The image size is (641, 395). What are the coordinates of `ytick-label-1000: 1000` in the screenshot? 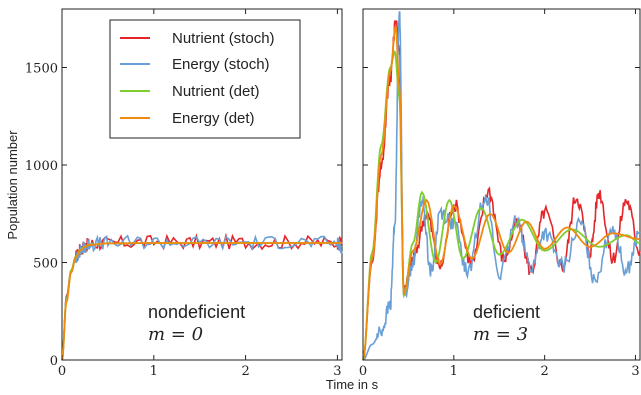 It's located at (41, 166).